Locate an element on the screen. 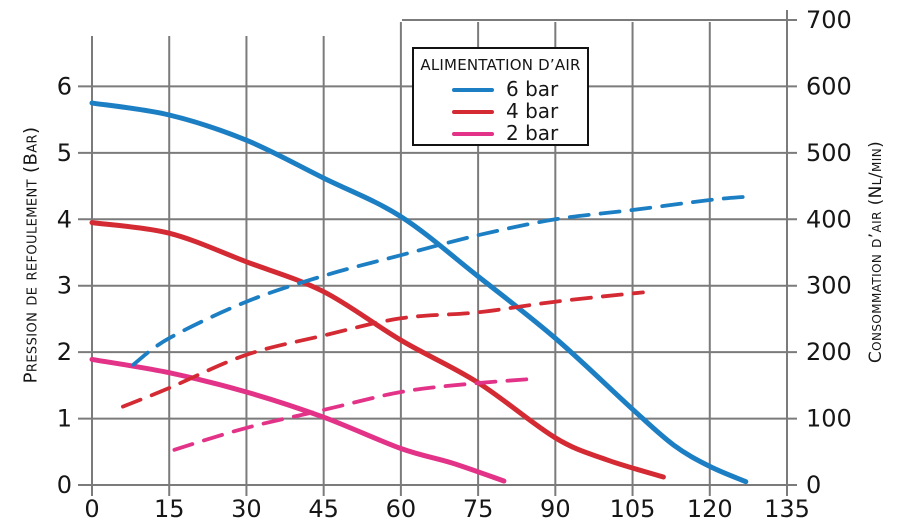 The width and height of the screenshot is (903, 526). right-axis-title: Consommation d’air (Nl/min) is located at coordinates (876, 252).